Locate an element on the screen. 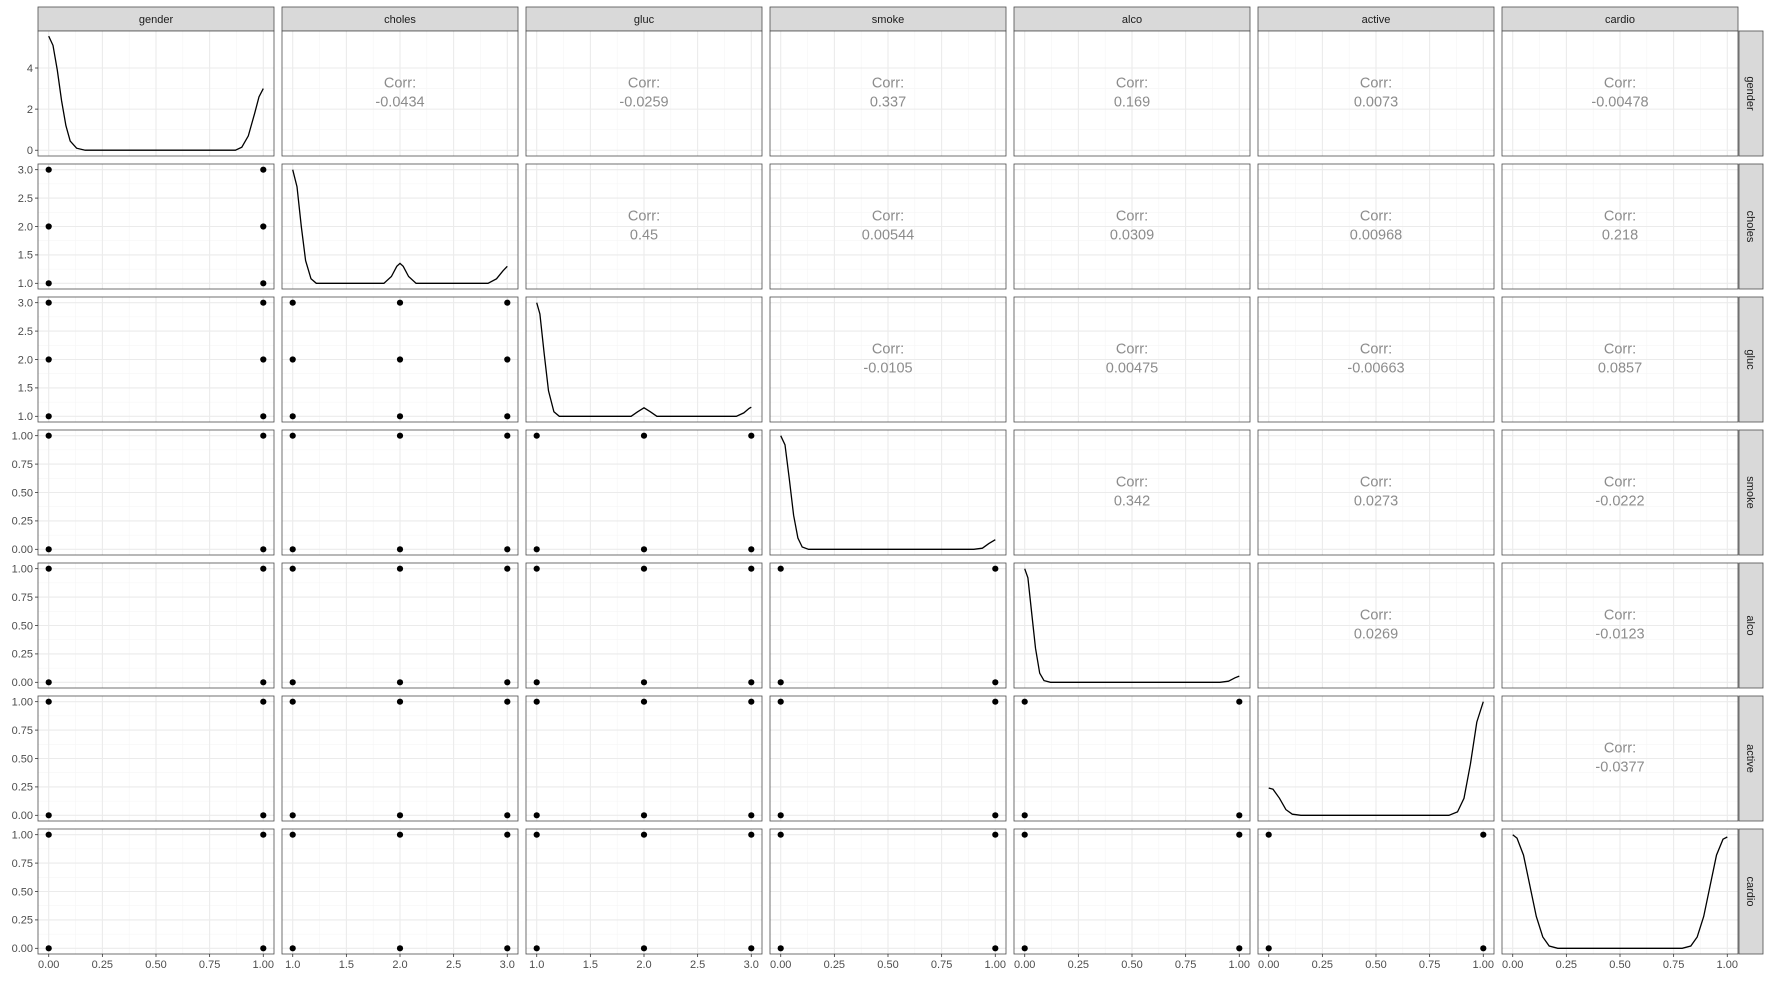 This screenshot has height=981, width=1767. panel-alco-choles is located at coordinates (400, 625).